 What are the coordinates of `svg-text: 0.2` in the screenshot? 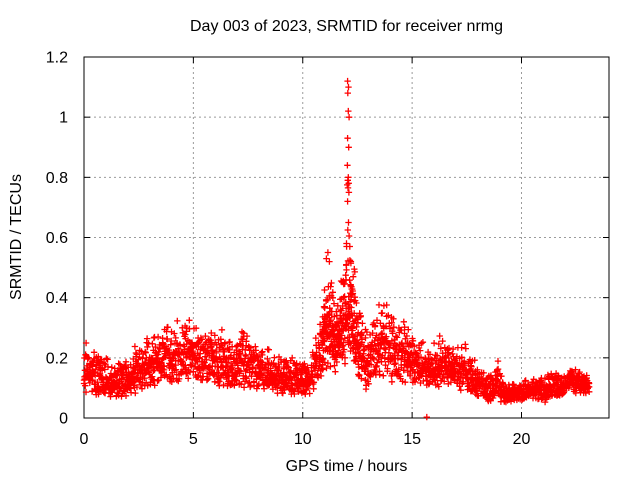 It's located at (57, 358).